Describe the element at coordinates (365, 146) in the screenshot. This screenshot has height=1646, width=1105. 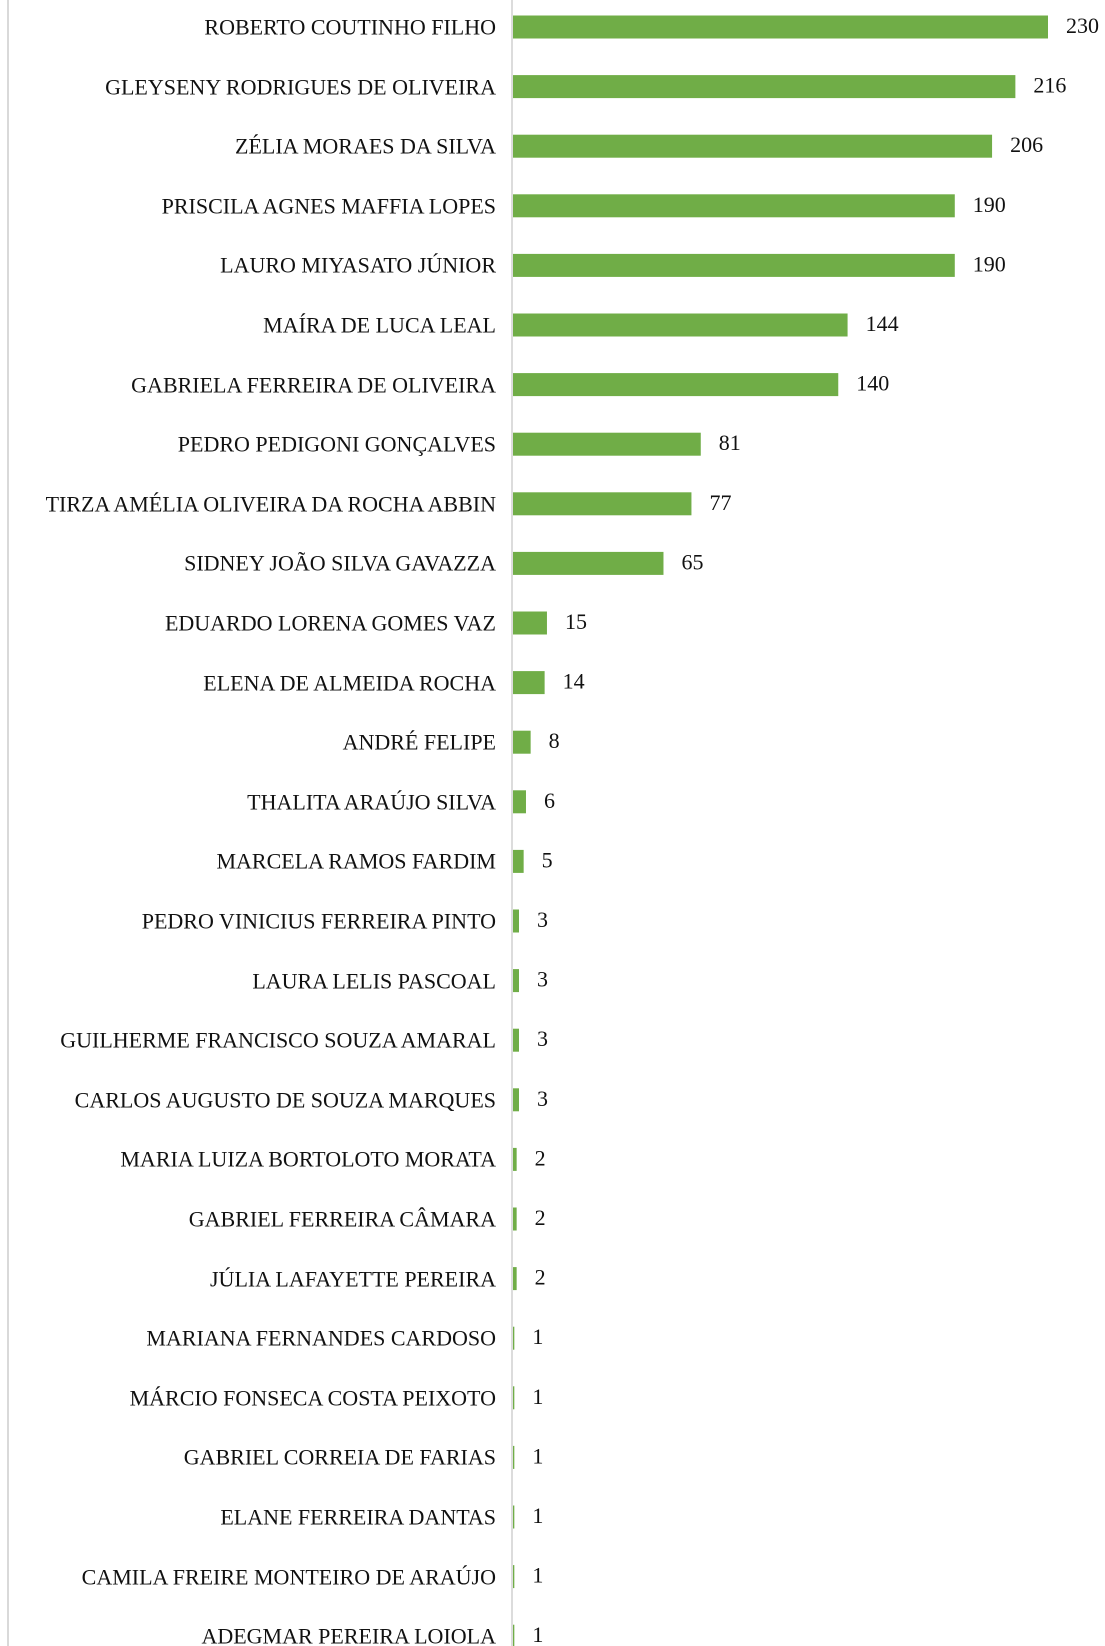
I see `category-label: ZÉLIA MORAES DA SILVA` at that location.